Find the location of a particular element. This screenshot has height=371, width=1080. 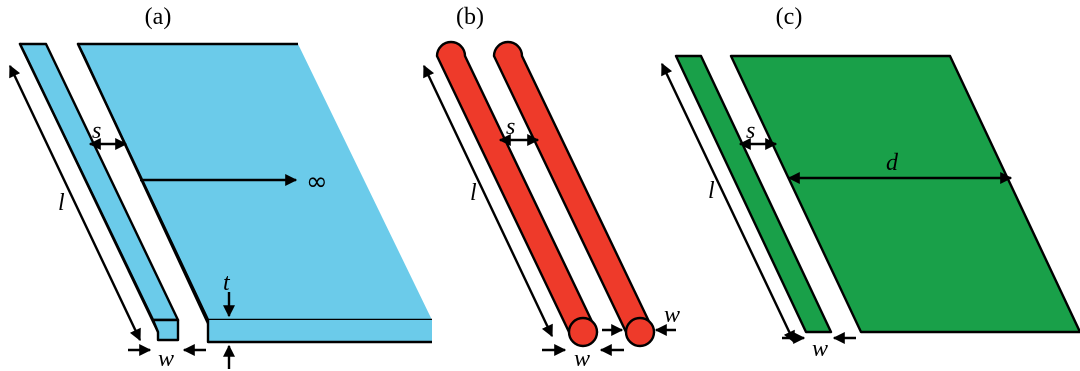

panel-a-label: (a) is located at coordinates (158, 17).